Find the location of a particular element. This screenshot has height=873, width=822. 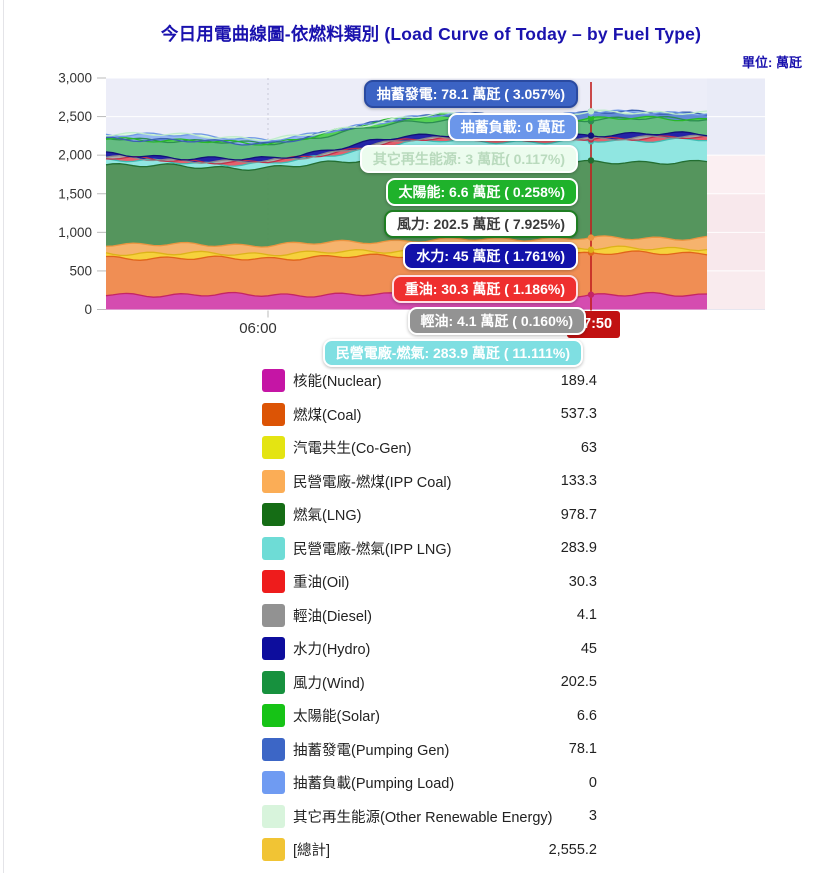

legend-label: 燃氣(LNG) is located at coordinates (327, 516).